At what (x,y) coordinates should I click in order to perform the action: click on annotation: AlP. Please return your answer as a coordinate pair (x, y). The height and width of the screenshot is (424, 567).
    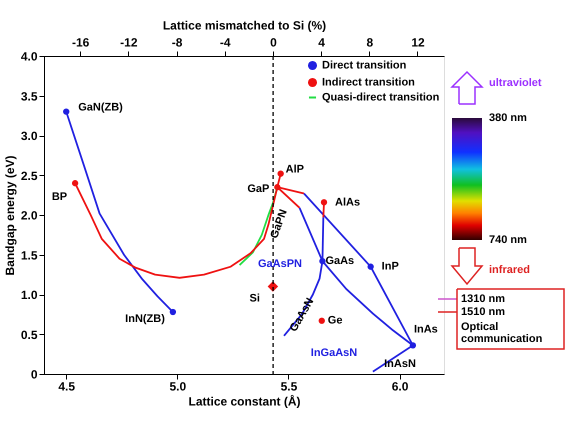
    Looking at the image, I should click on (295, 170).